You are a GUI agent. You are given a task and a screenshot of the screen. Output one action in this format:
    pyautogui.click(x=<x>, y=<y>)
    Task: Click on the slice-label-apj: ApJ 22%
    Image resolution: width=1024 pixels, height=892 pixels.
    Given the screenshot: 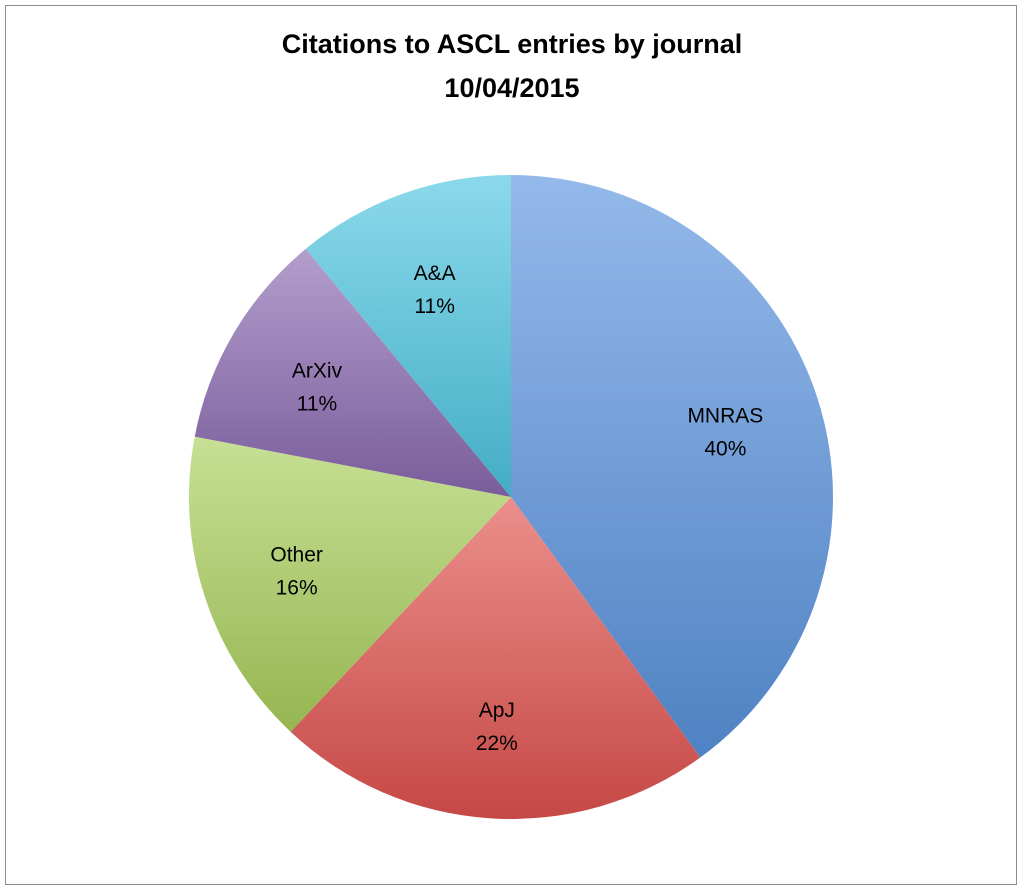 What is the action you would take?
    pyautogui.click(x=497, y=727)
    